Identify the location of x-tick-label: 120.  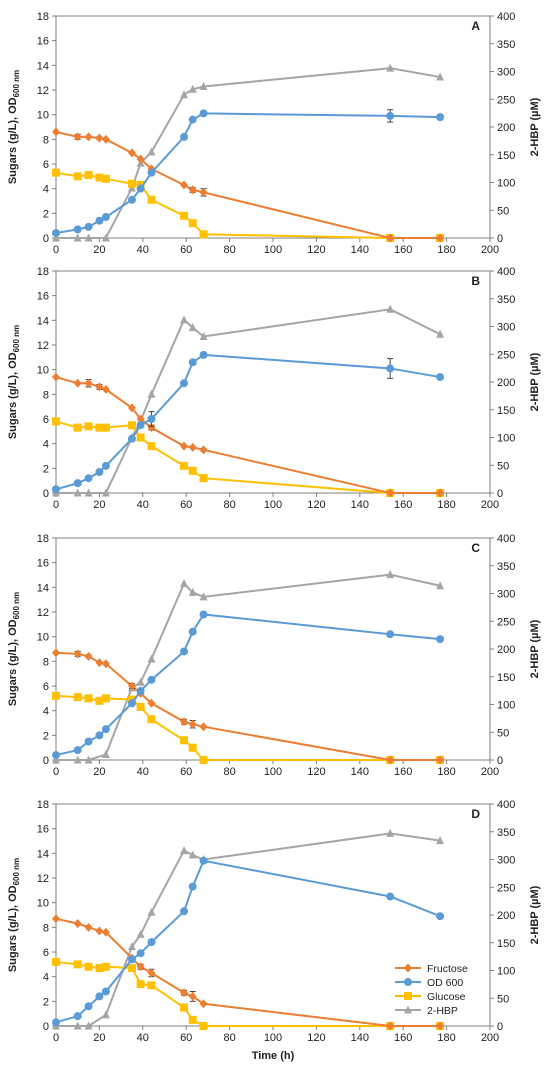
(316, 772).